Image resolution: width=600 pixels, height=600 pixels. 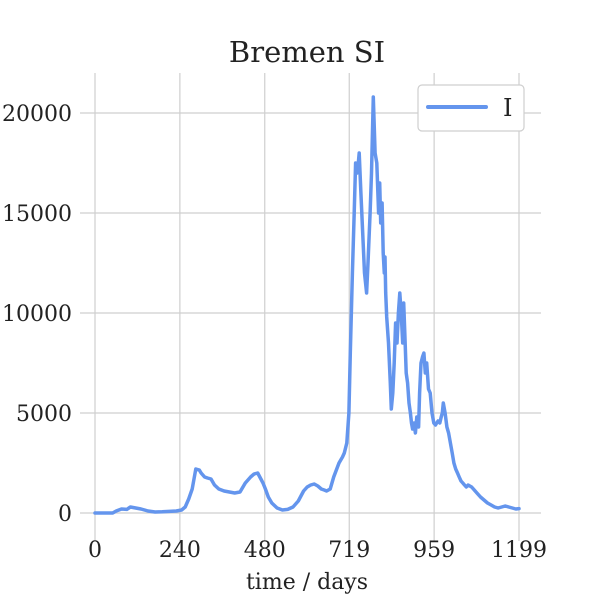 What do you see at coordinates (307, 52) in the screenshot?
I see `chart-title: Bremen SI` at bounding box center [307, 52].